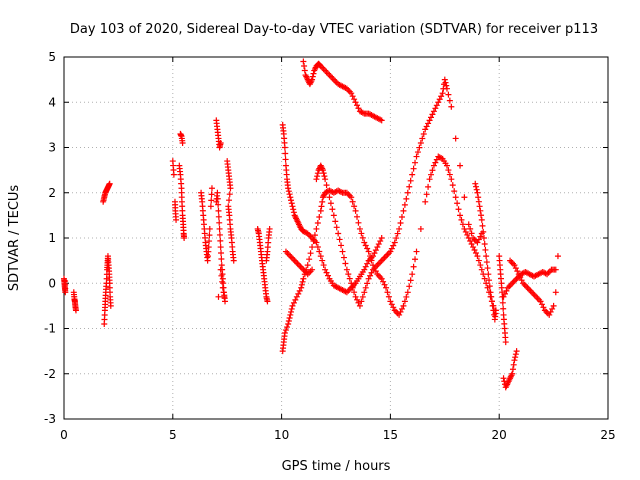 Image resolution: width=640 pixels, height=480 pixels. Describe the element at coordinates (388, 254) in the screenshot. I see `series-arc-lower` at that location.